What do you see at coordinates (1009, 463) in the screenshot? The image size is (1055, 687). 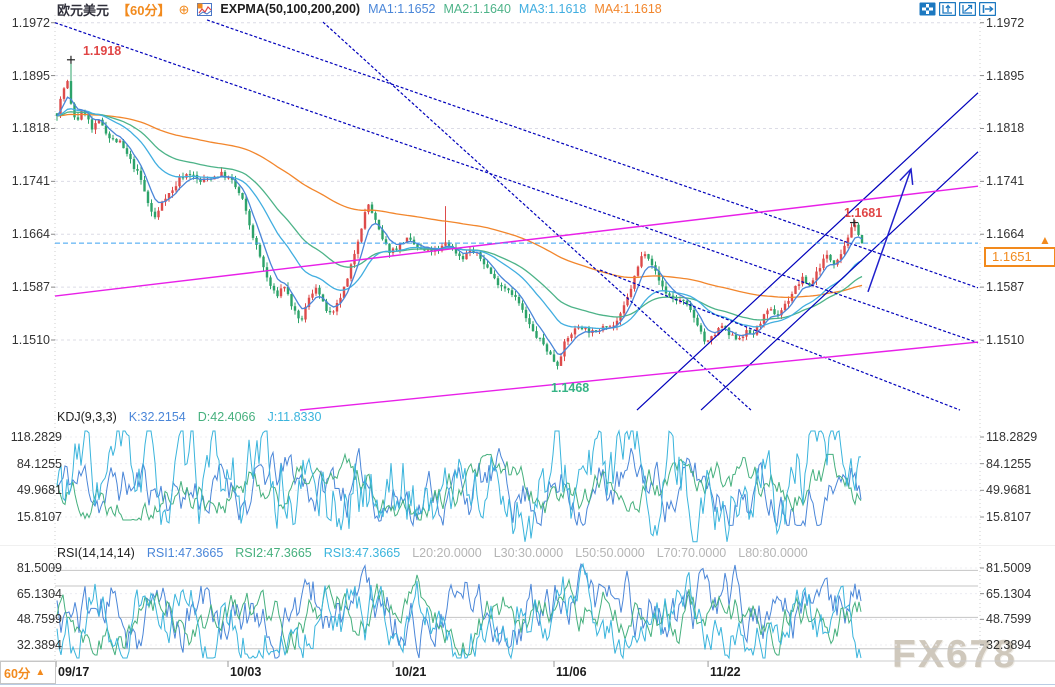 I see `kdj-y-label-right: 84.1255` at bounding box center [1009, 463].